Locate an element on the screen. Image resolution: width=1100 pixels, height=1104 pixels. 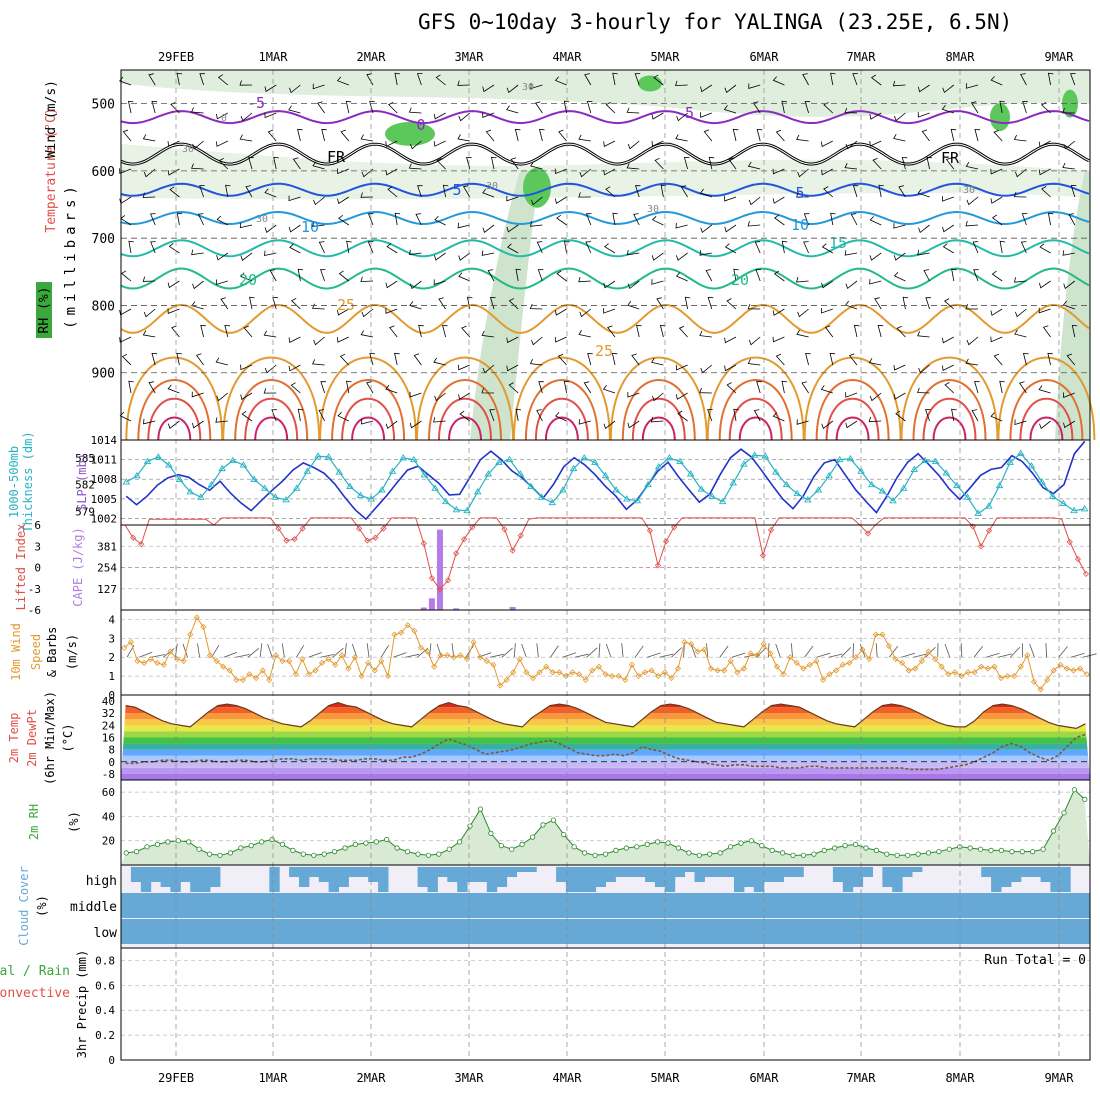
temperature-label: 25 is located at coordinates (346, 305).